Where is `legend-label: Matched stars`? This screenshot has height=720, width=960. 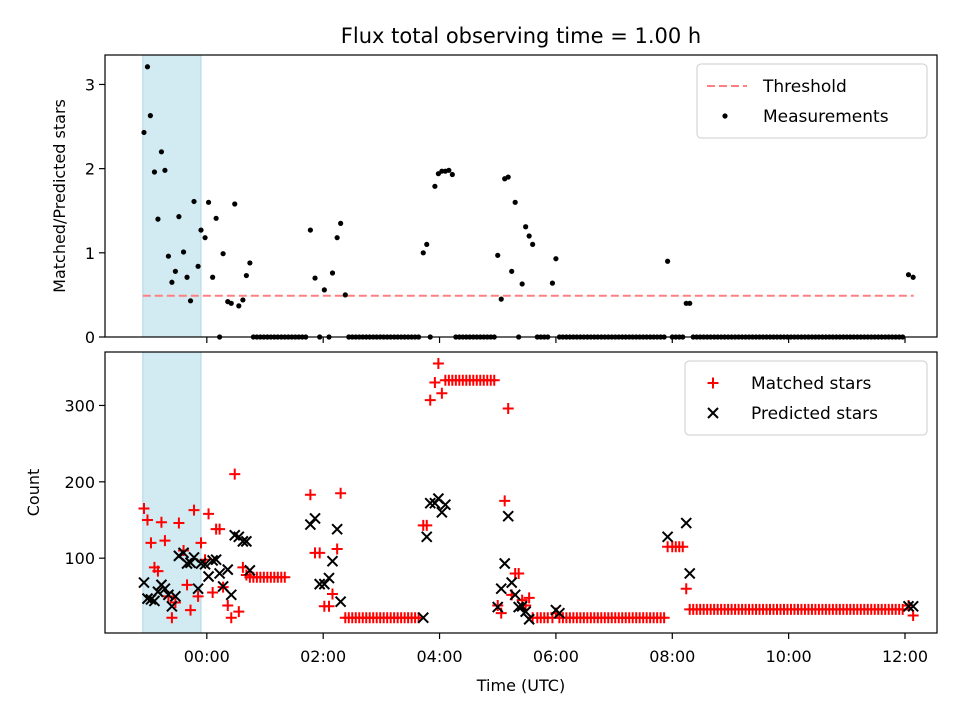
legend-label: Matched stars is located at coordinates (811, 384).